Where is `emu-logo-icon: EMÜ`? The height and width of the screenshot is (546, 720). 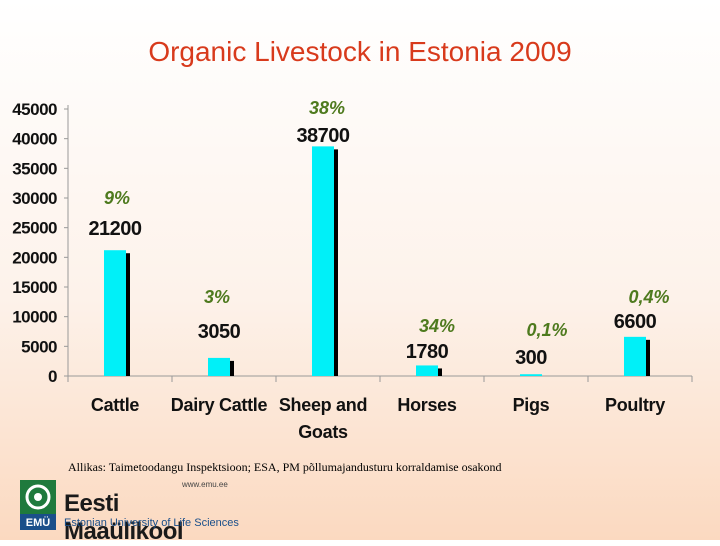 emu-logo-icon: EMÜ is located at coordinates (38, 505).